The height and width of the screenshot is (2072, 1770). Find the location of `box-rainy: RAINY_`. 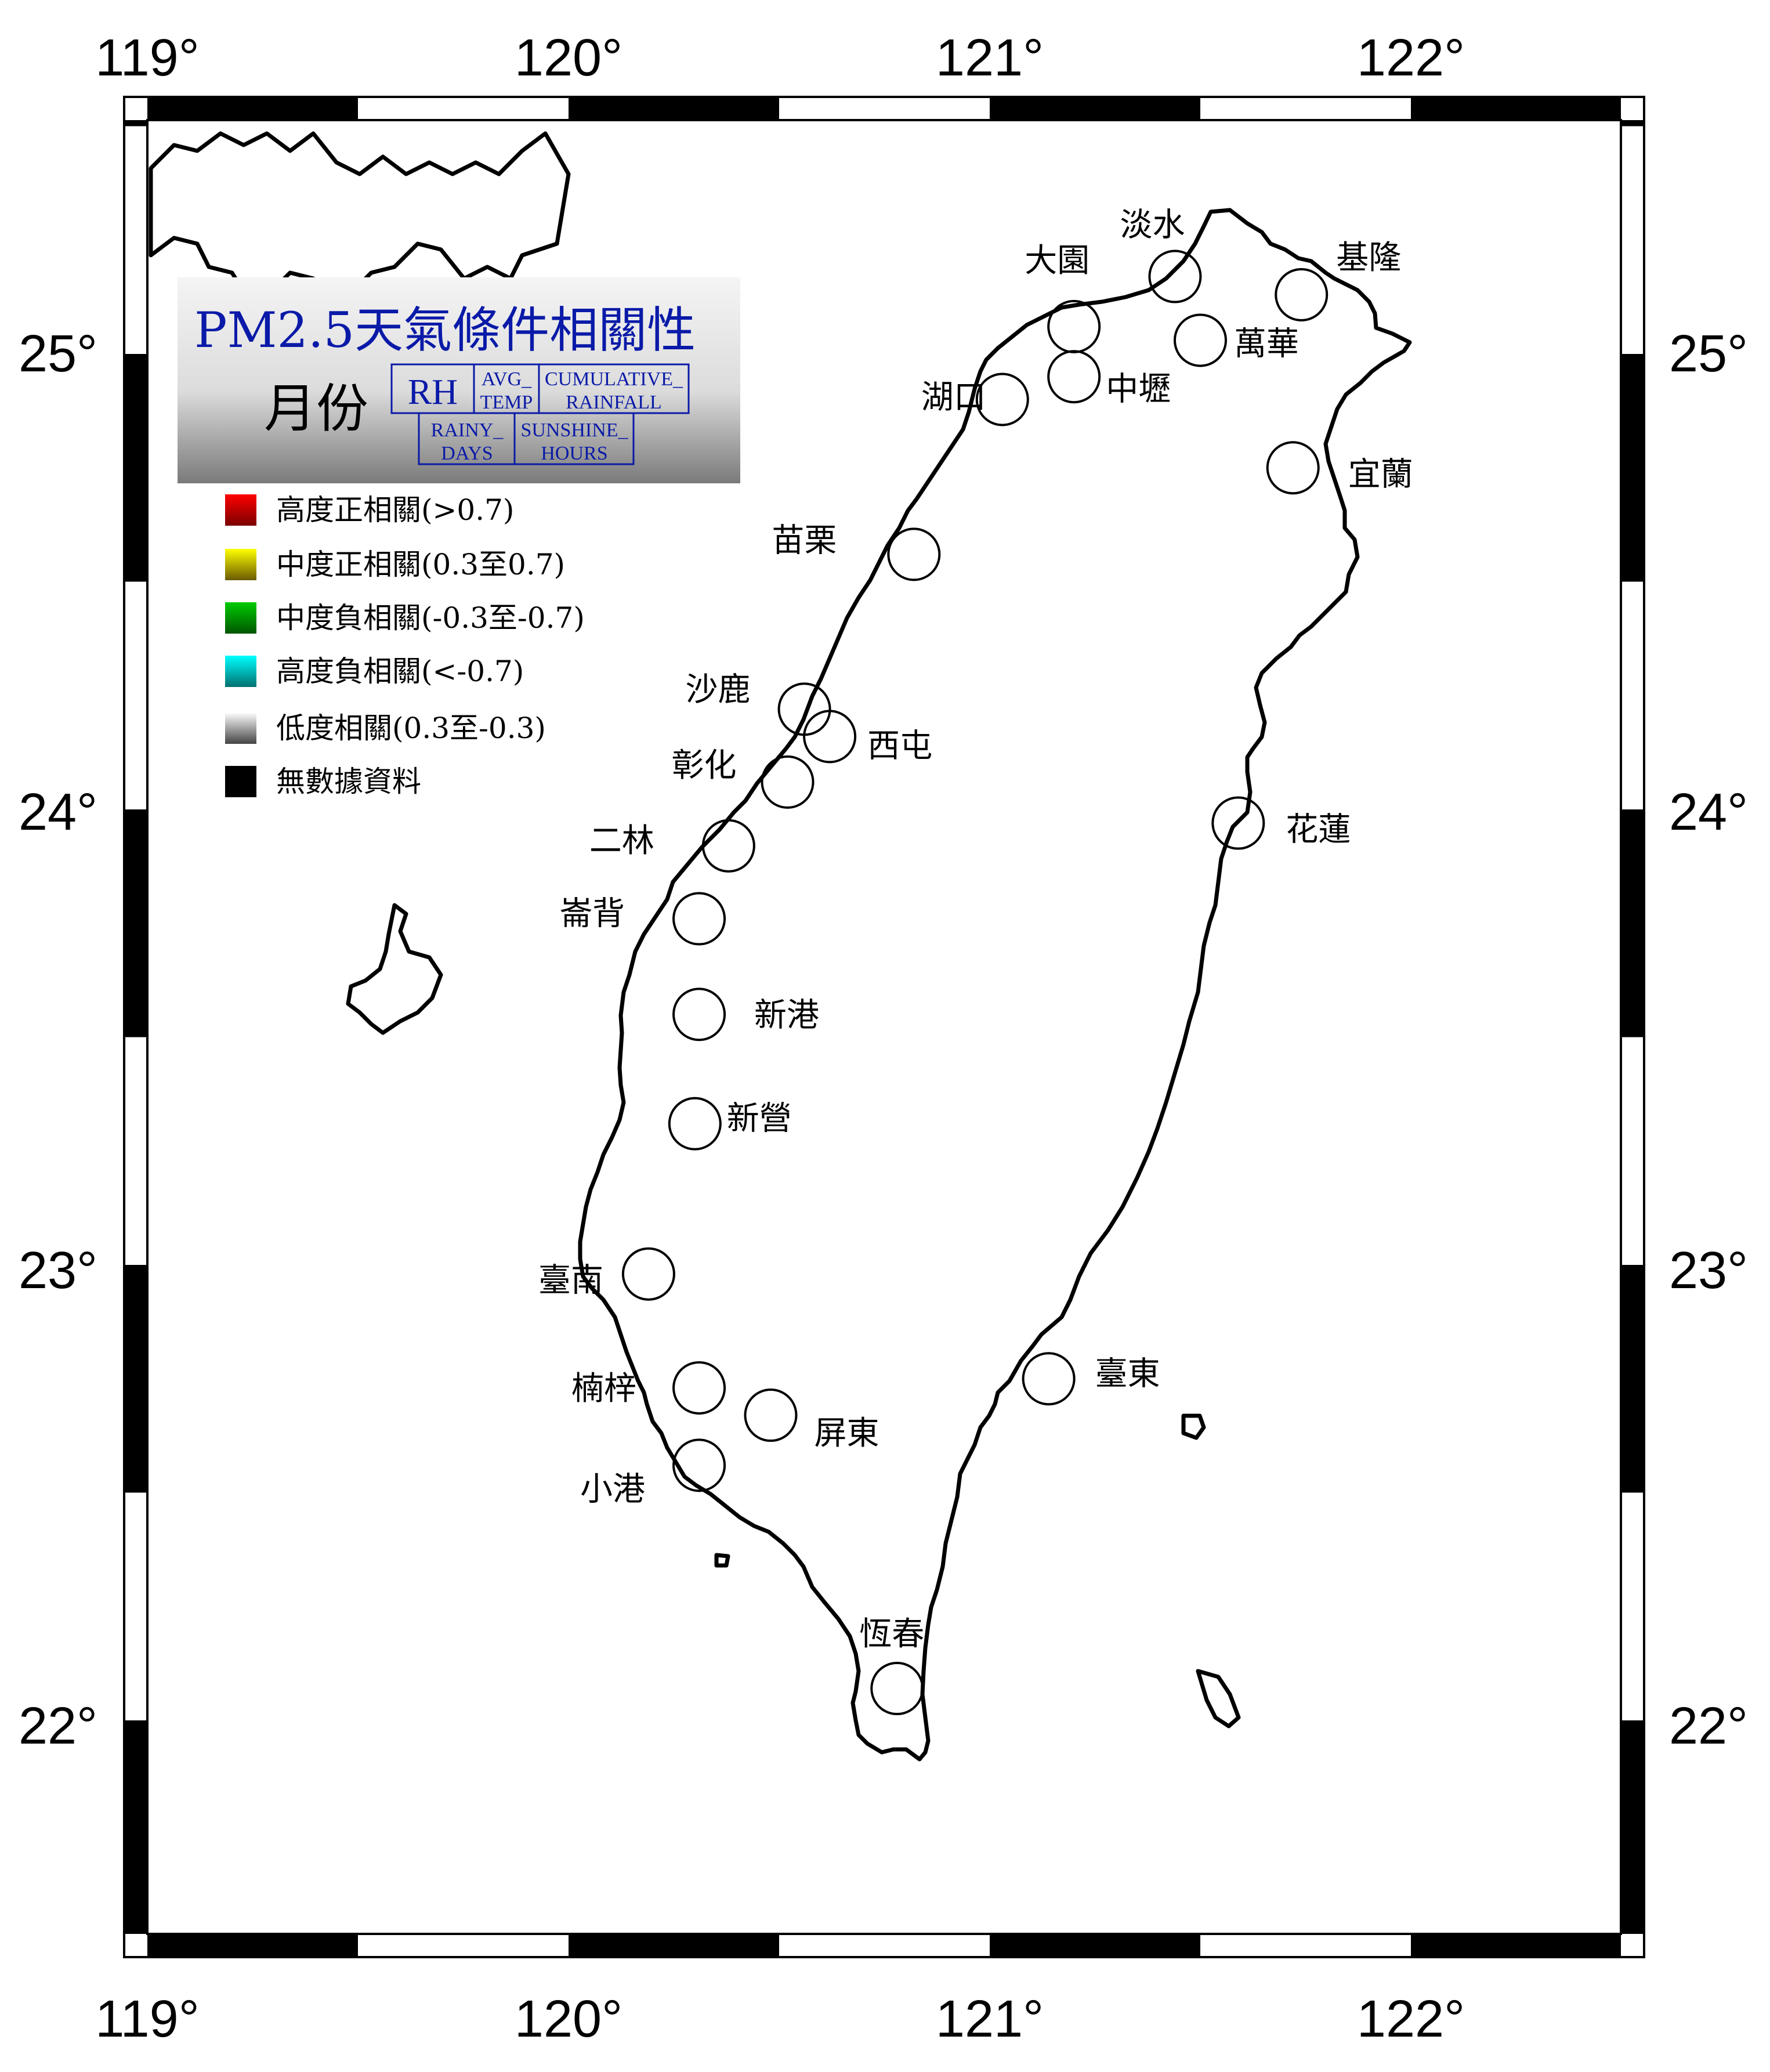

box-rainy: RAINY_ is located at coordinates (467, 430).